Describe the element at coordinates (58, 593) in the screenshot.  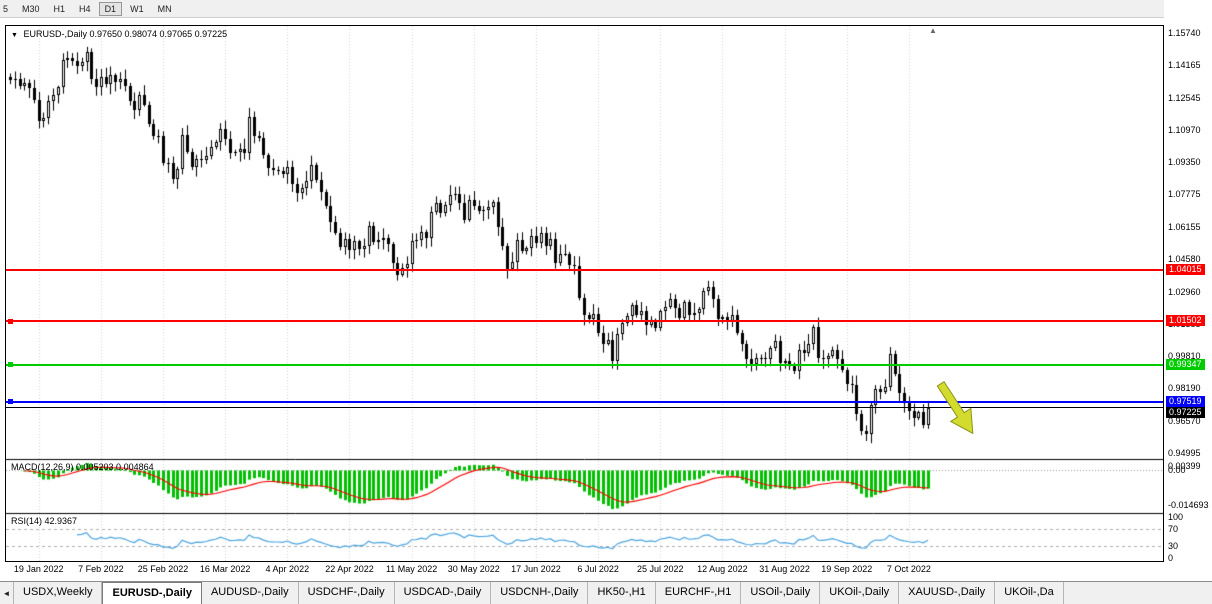
I see `tab-usdx-weekly: USDX,Weekly` at that location.